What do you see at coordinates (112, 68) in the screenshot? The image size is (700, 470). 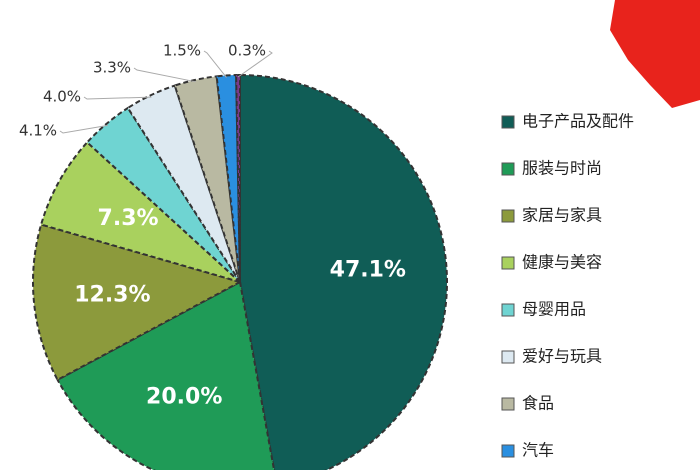 I see `data-label: 3.3%` at bounding box center [112, 68].